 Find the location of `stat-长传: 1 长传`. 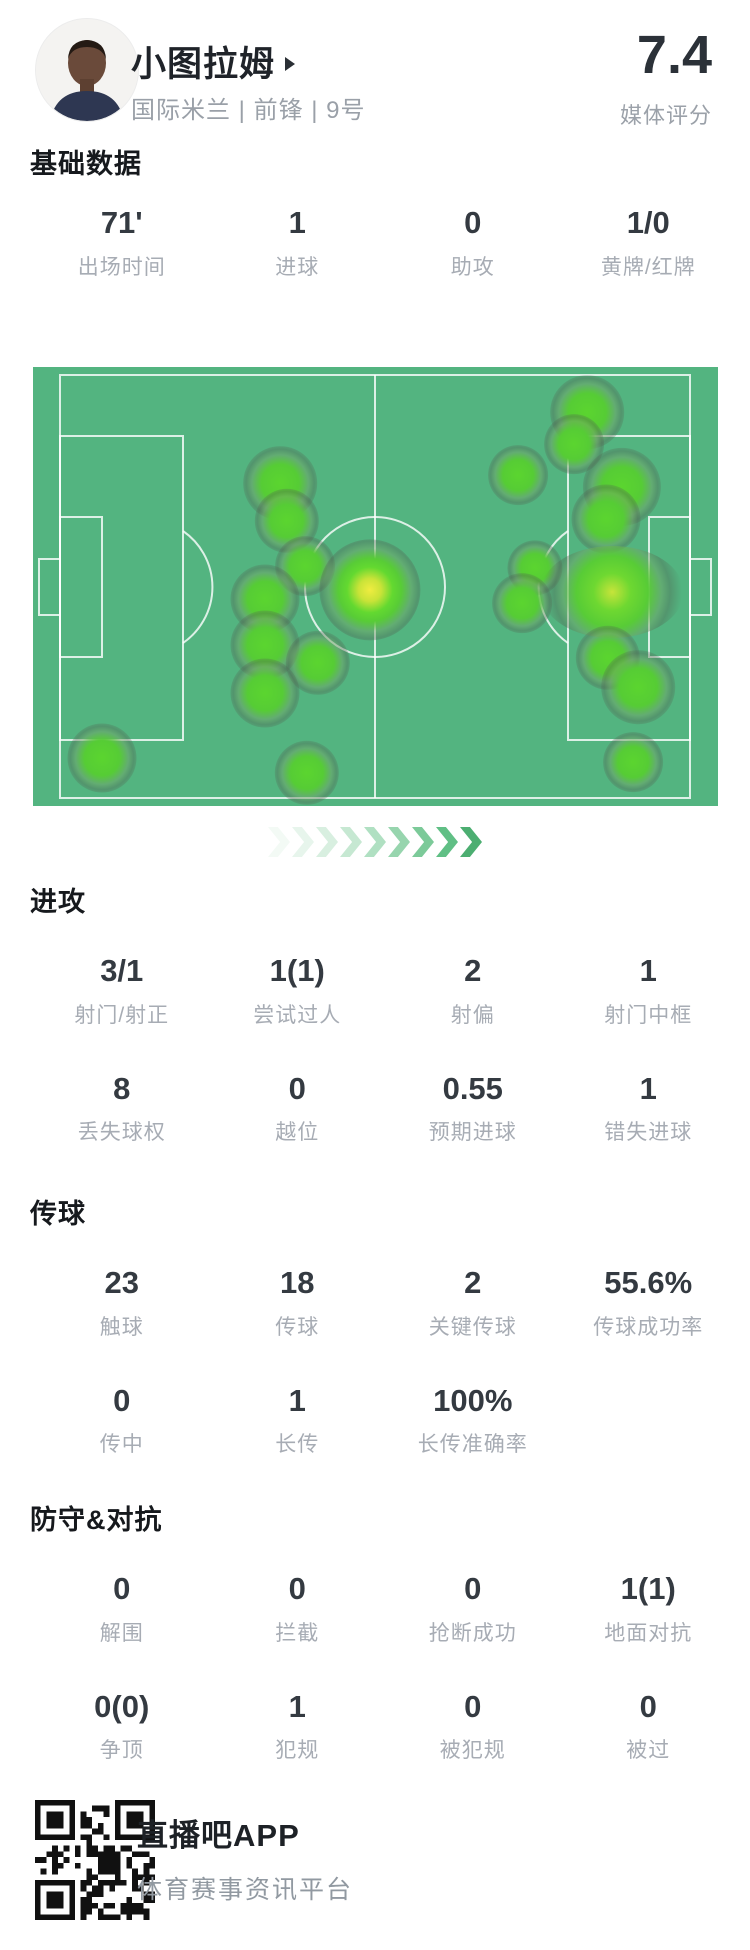

stat-长传: 1 长传 is located at coordinates (298, 1421).